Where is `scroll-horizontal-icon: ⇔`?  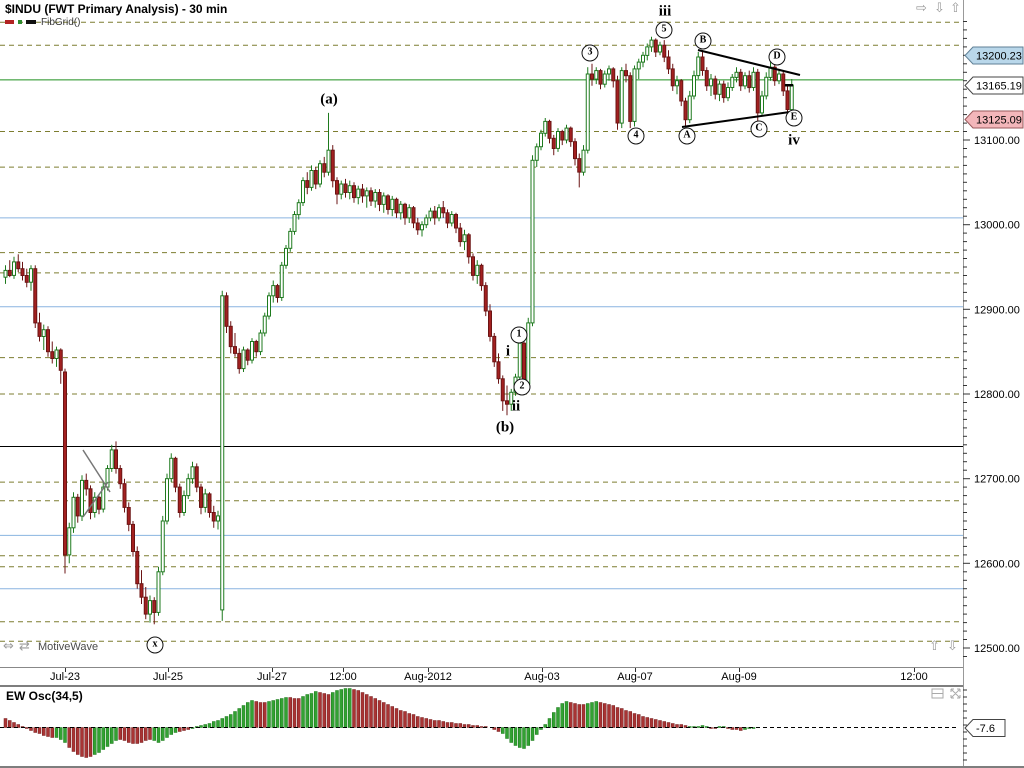 scroll-horizontal-icon: ⇔ is located at coordinates (8, 646).